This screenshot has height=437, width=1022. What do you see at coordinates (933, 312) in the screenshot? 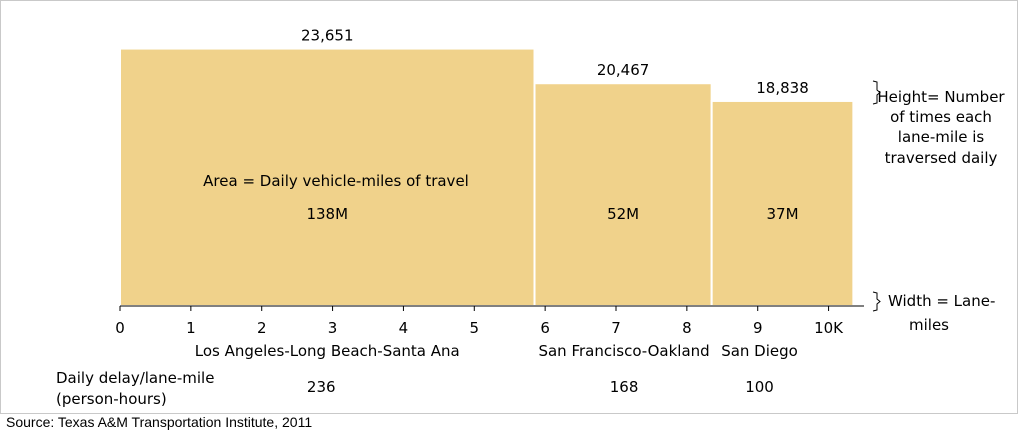
I see `width-annotation: Width = Lane- miles` at bounding box center [933, 312].